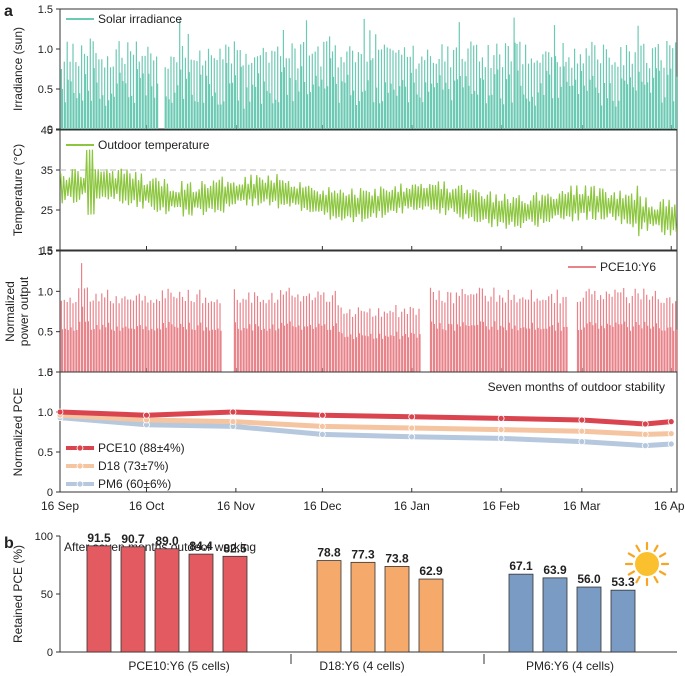 This screenshot has width=685, height=676. Describe the element at coordinates (201, 546) in the screenshot. I see `bar-value-label: 84.4` at that location.